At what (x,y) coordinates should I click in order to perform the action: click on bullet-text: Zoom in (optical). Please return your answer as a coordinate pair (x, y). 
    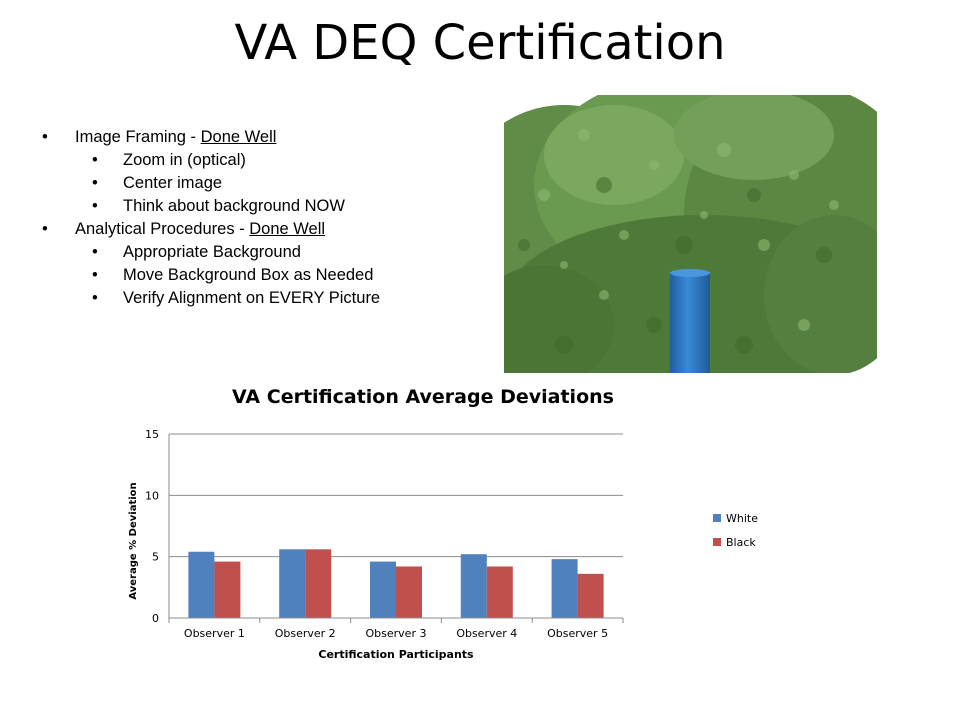
    Looking at the image, I should click on (184, 160).